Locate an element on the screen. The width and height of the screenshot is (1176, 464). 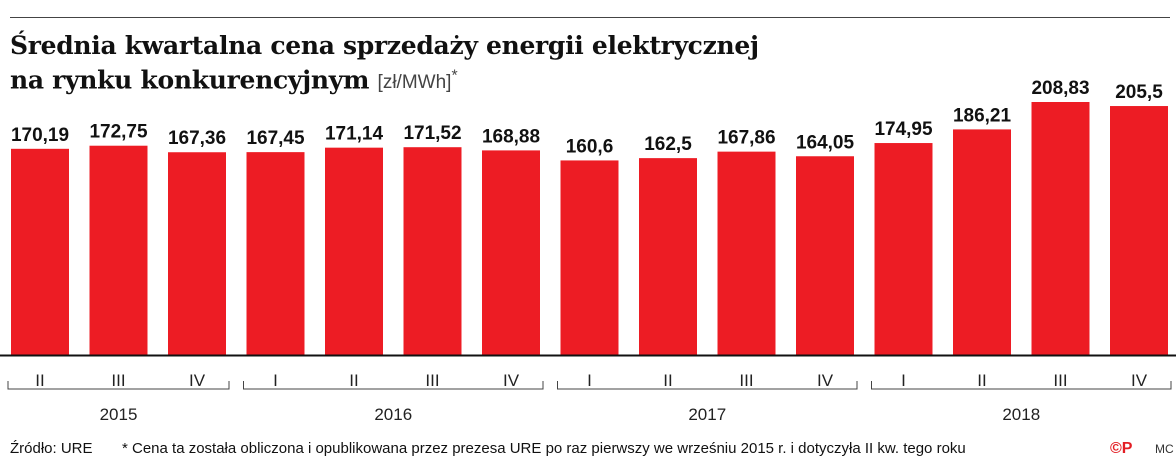
source-note: Źródło: URE is located at coordinates (51, 448).